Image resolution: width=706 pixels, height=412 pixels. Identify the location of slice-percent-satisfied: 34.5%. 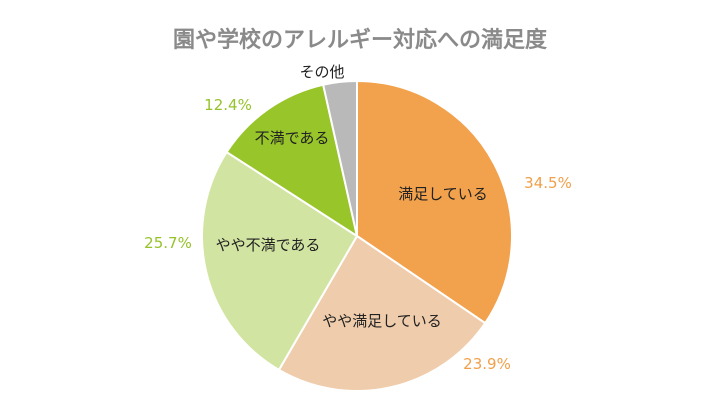
(548, 183).